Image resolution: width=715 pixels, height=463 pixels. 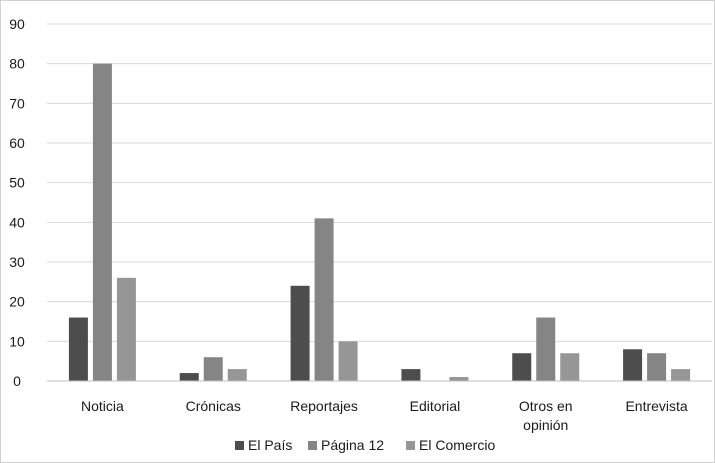 I want to click on y-tick-label: 60, so click(x=17, y=143).